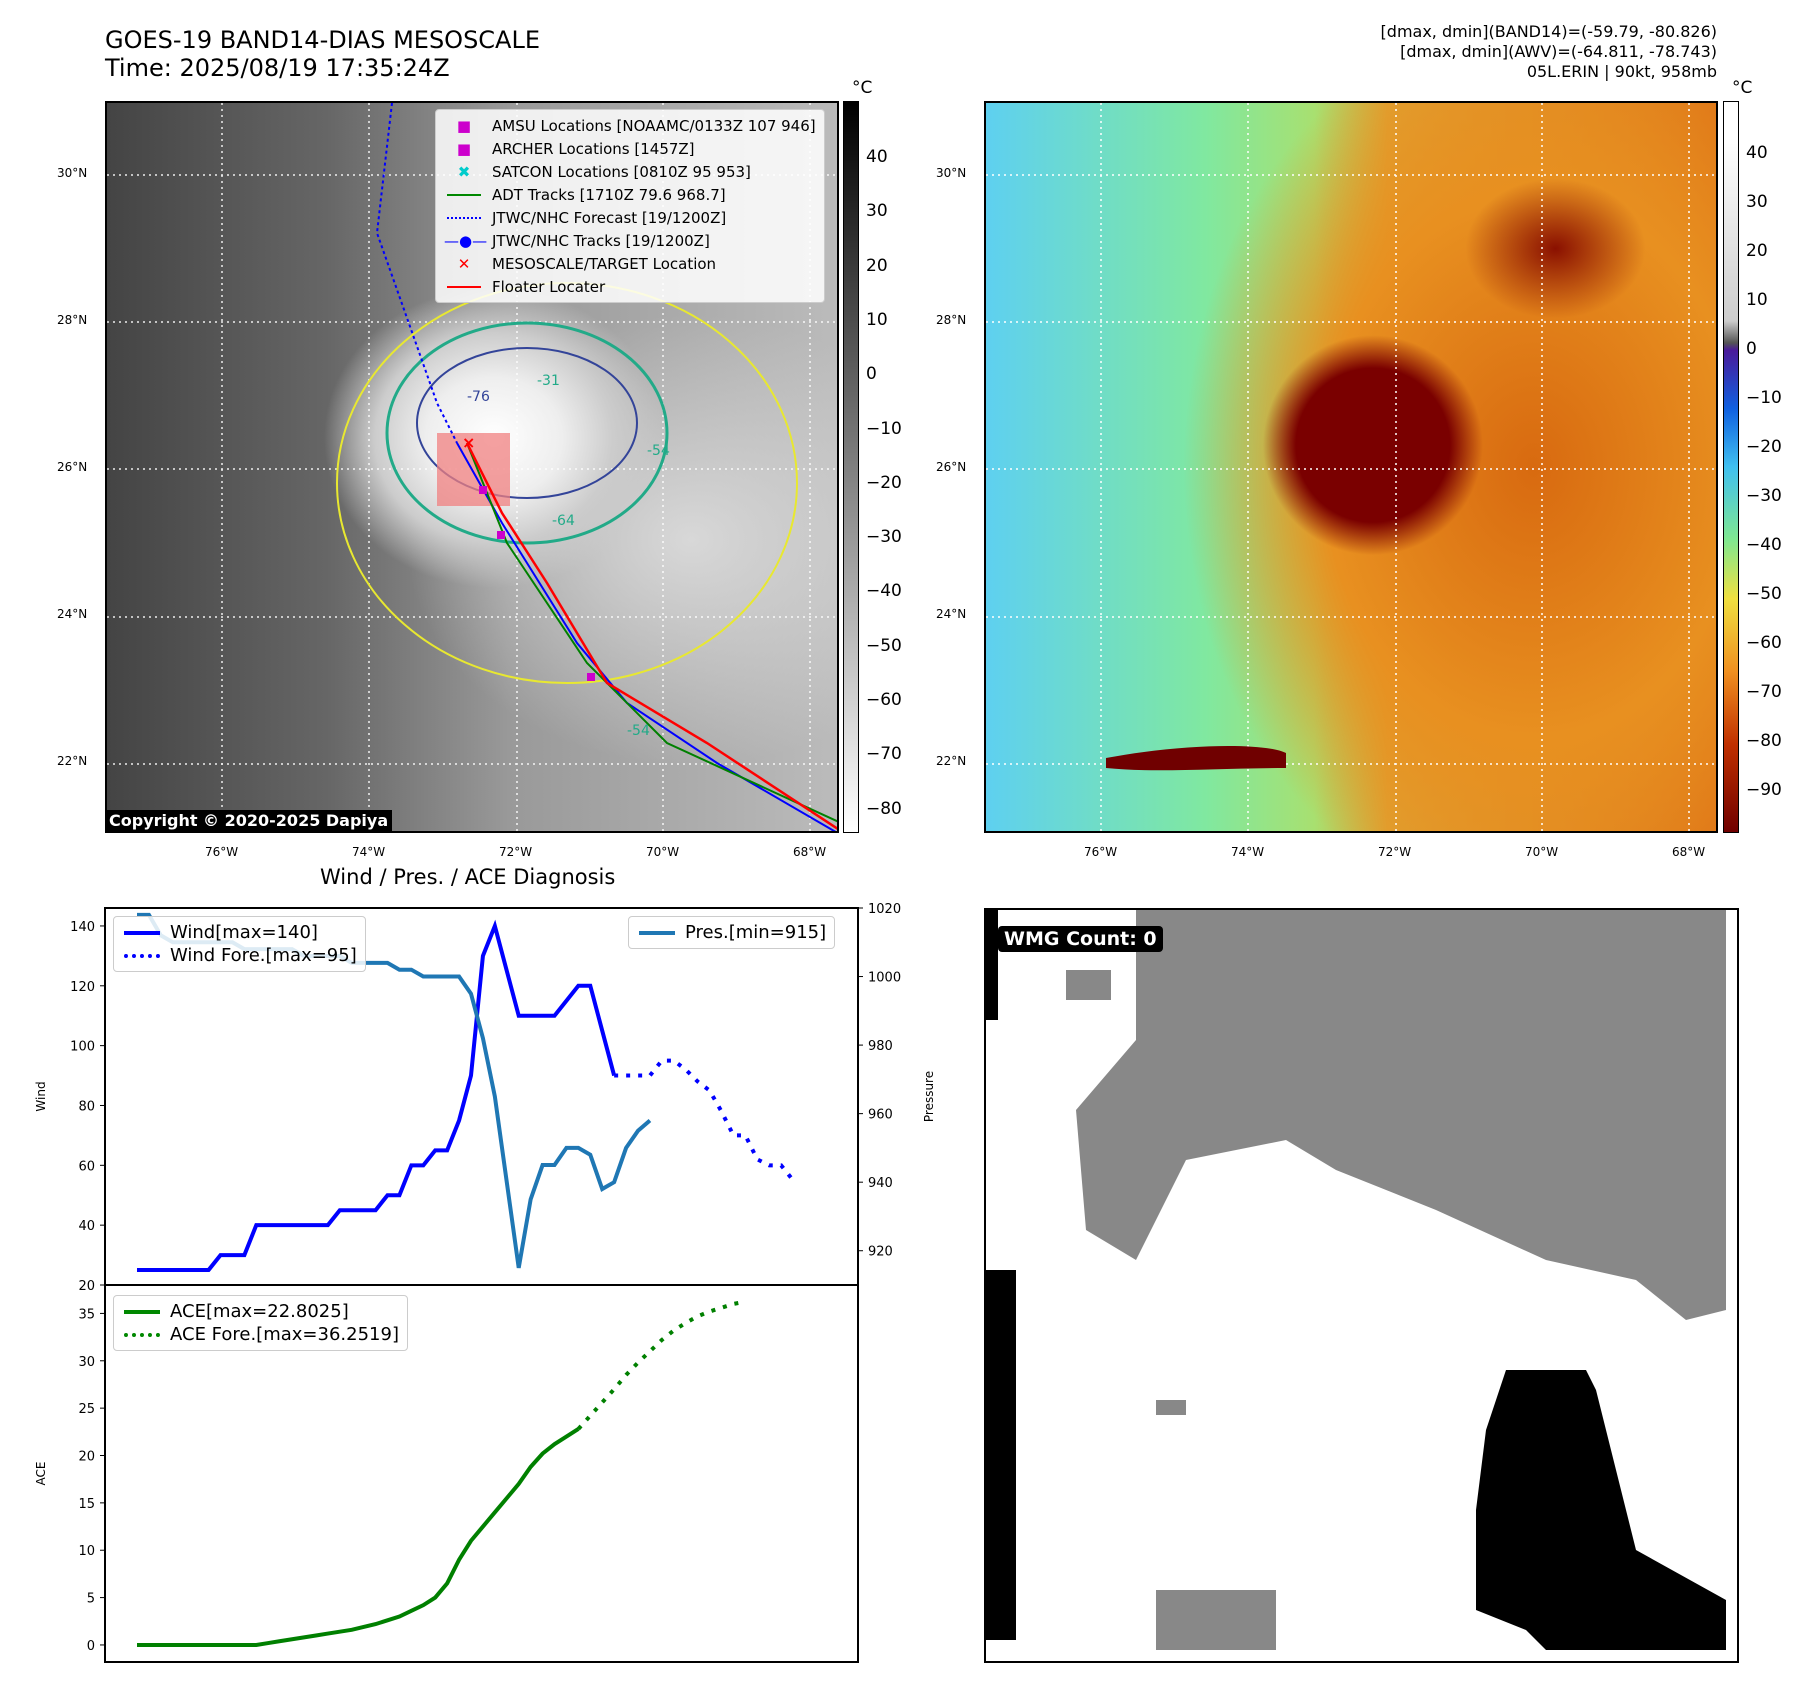  What do you see at coordinates (654, 125) in the screenshot?
I see `legend-label: AMSU Locations [NOAAMC/0133Z 107 946]` at bounding box center [654, 125].